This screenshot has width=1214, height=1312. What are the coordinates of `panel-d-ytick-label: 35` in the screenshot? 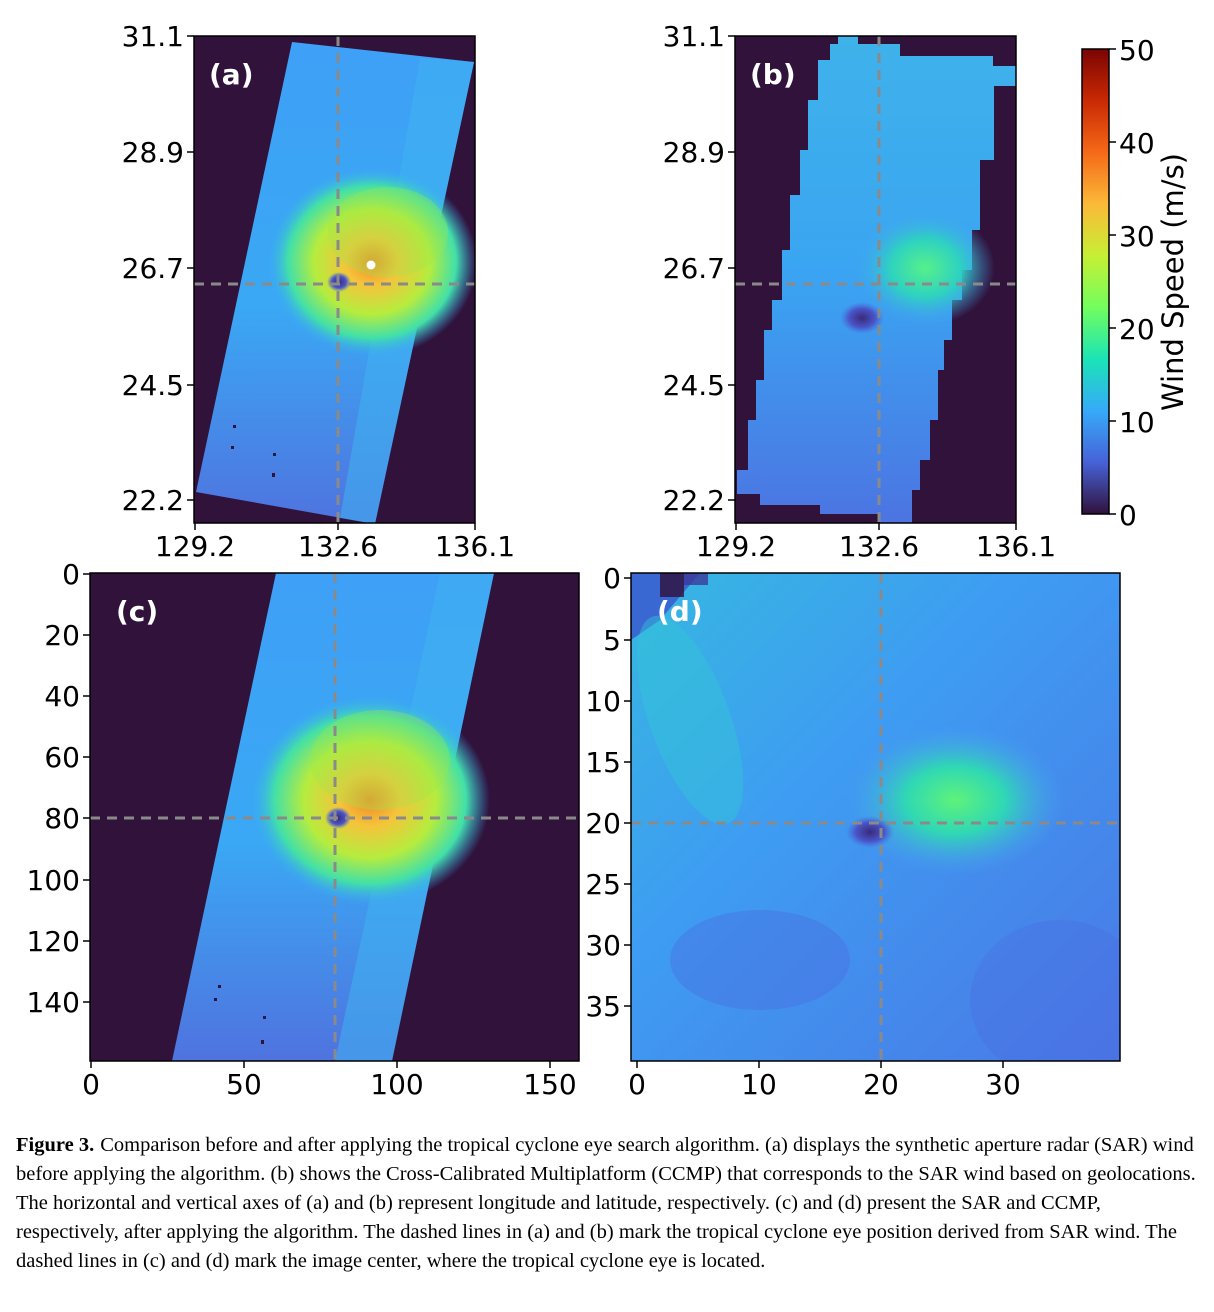 It's located at (603, 1006).